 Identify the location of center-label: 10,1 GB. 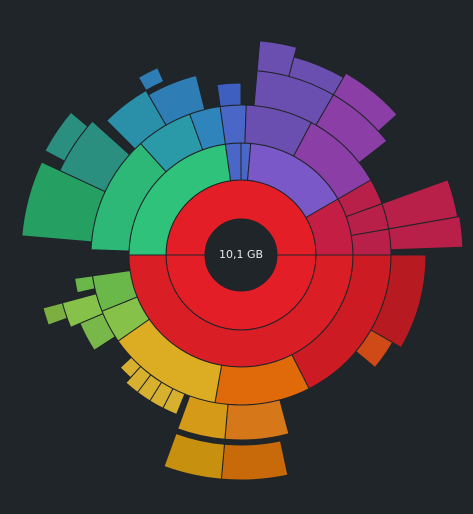
(241, 254).